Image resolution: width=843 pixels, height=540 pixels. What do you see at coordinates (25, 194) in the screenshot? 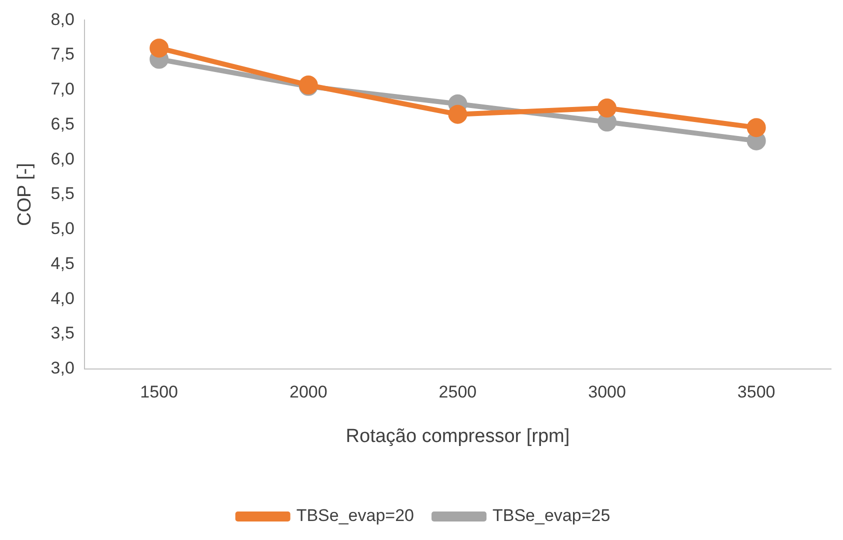
I see `y-axis-title: COP [-]` at bounding box center [25, 194].